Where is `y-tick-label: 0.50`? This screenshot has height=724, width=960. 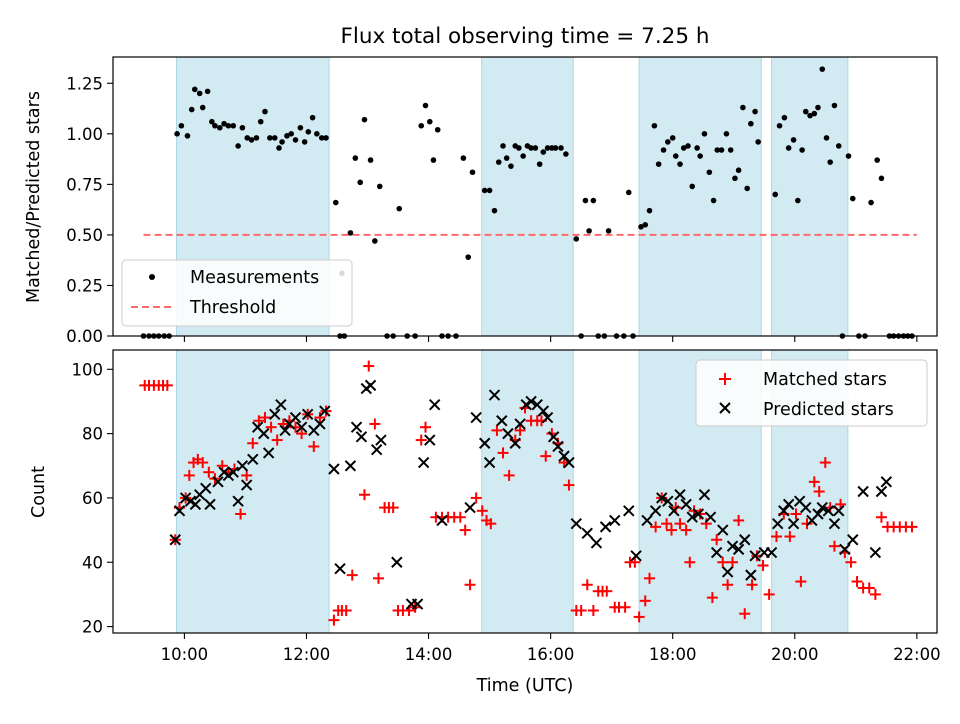 y-tick-label: 0.50 is located at coordinates (84, 235).